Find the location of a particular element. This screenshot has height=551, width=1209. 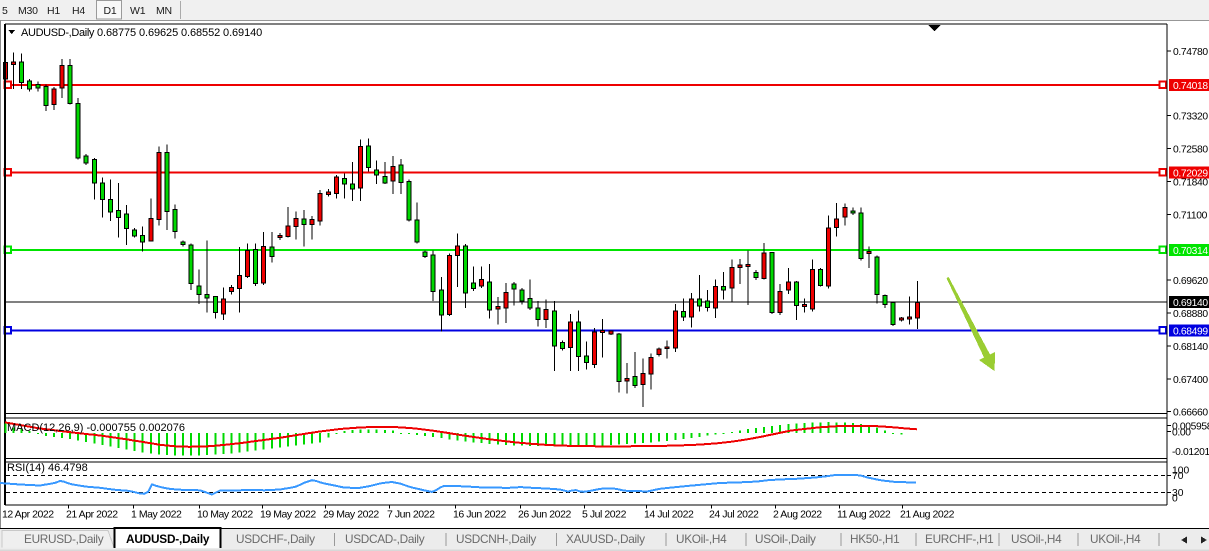

svg-text: 0.68140 is located at coordinates (1190, 347).